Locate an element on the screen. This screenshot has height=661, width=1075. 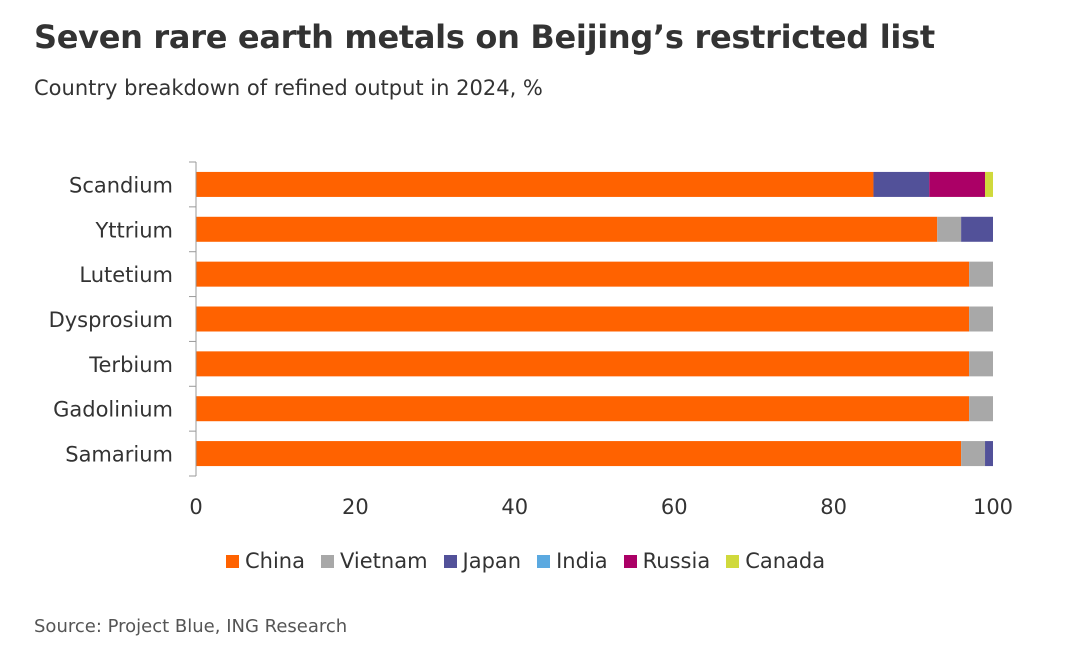
x-tick-label: 0 is located at coordinates (195, 507).